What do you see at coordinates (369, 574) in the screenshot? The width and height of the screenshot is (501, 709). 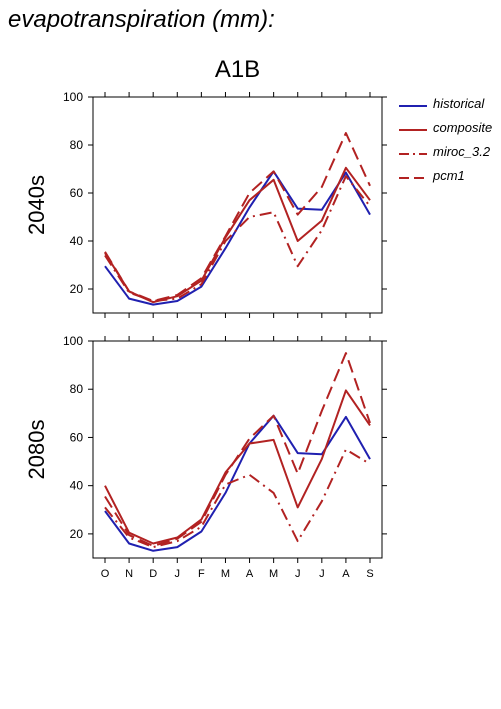 I see `x-tick-label: S` at bounding box center [369, 574].